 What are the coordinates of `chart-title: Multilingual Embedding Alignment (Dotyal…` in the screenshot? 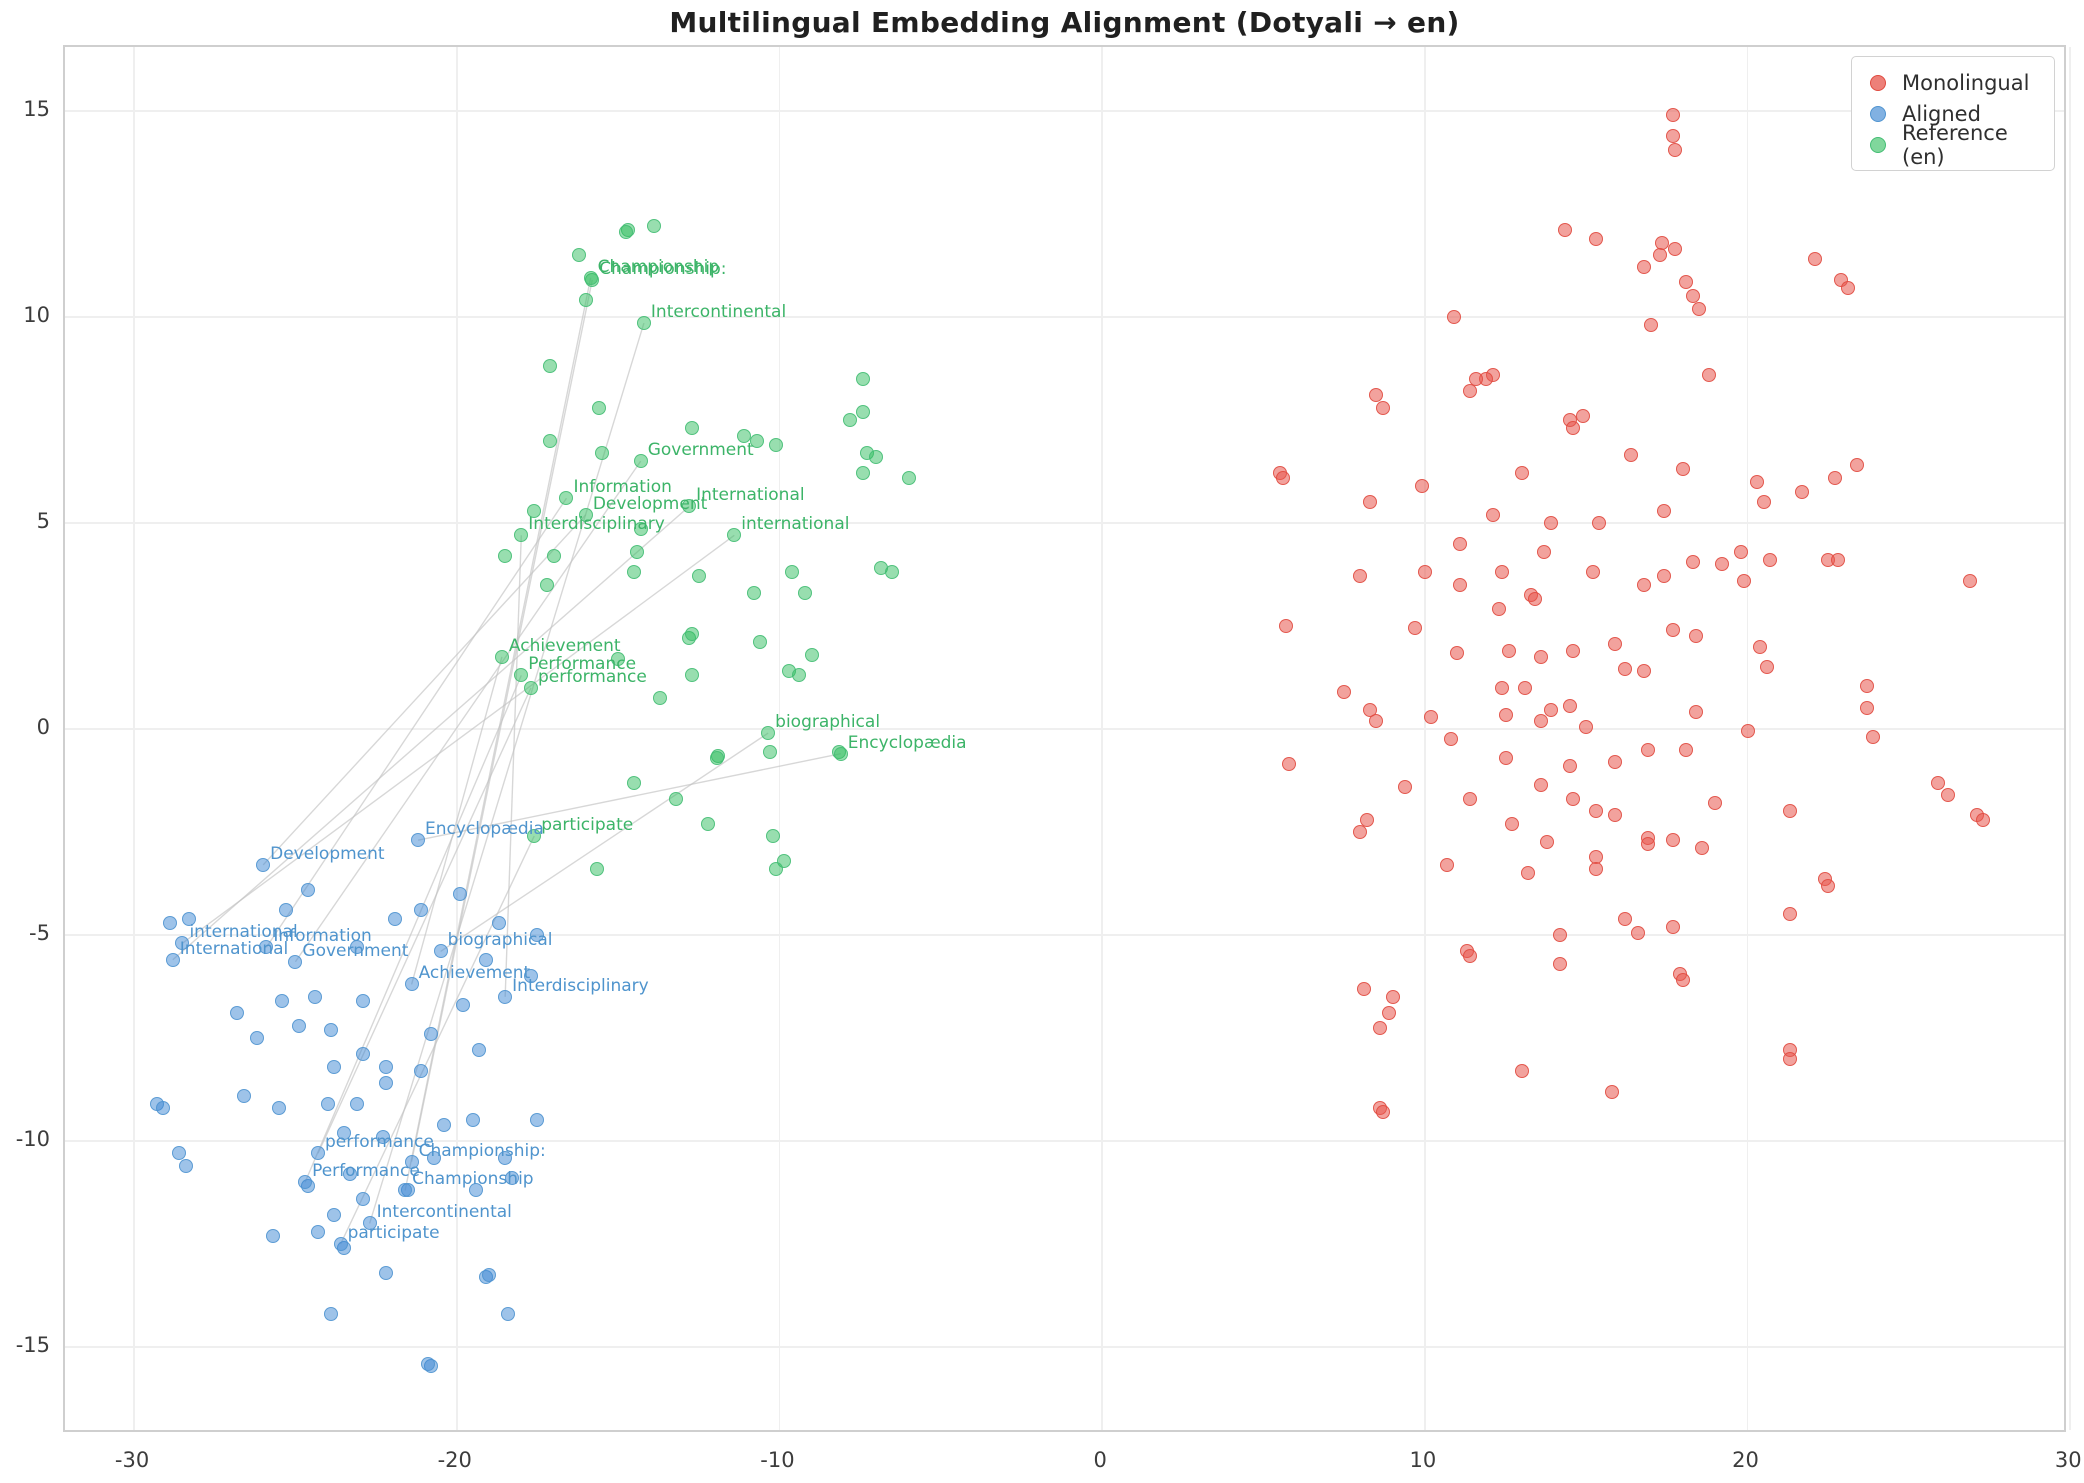 It's located at (1064, 22).